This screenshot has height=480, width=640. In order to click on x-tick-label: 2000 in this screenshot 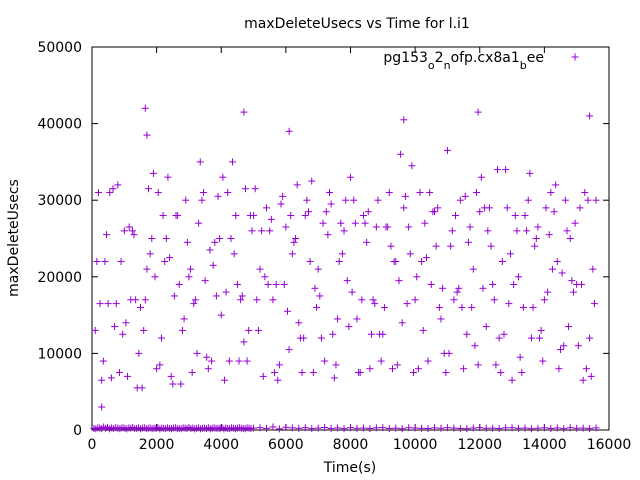, I will do `click(157, 445)`.